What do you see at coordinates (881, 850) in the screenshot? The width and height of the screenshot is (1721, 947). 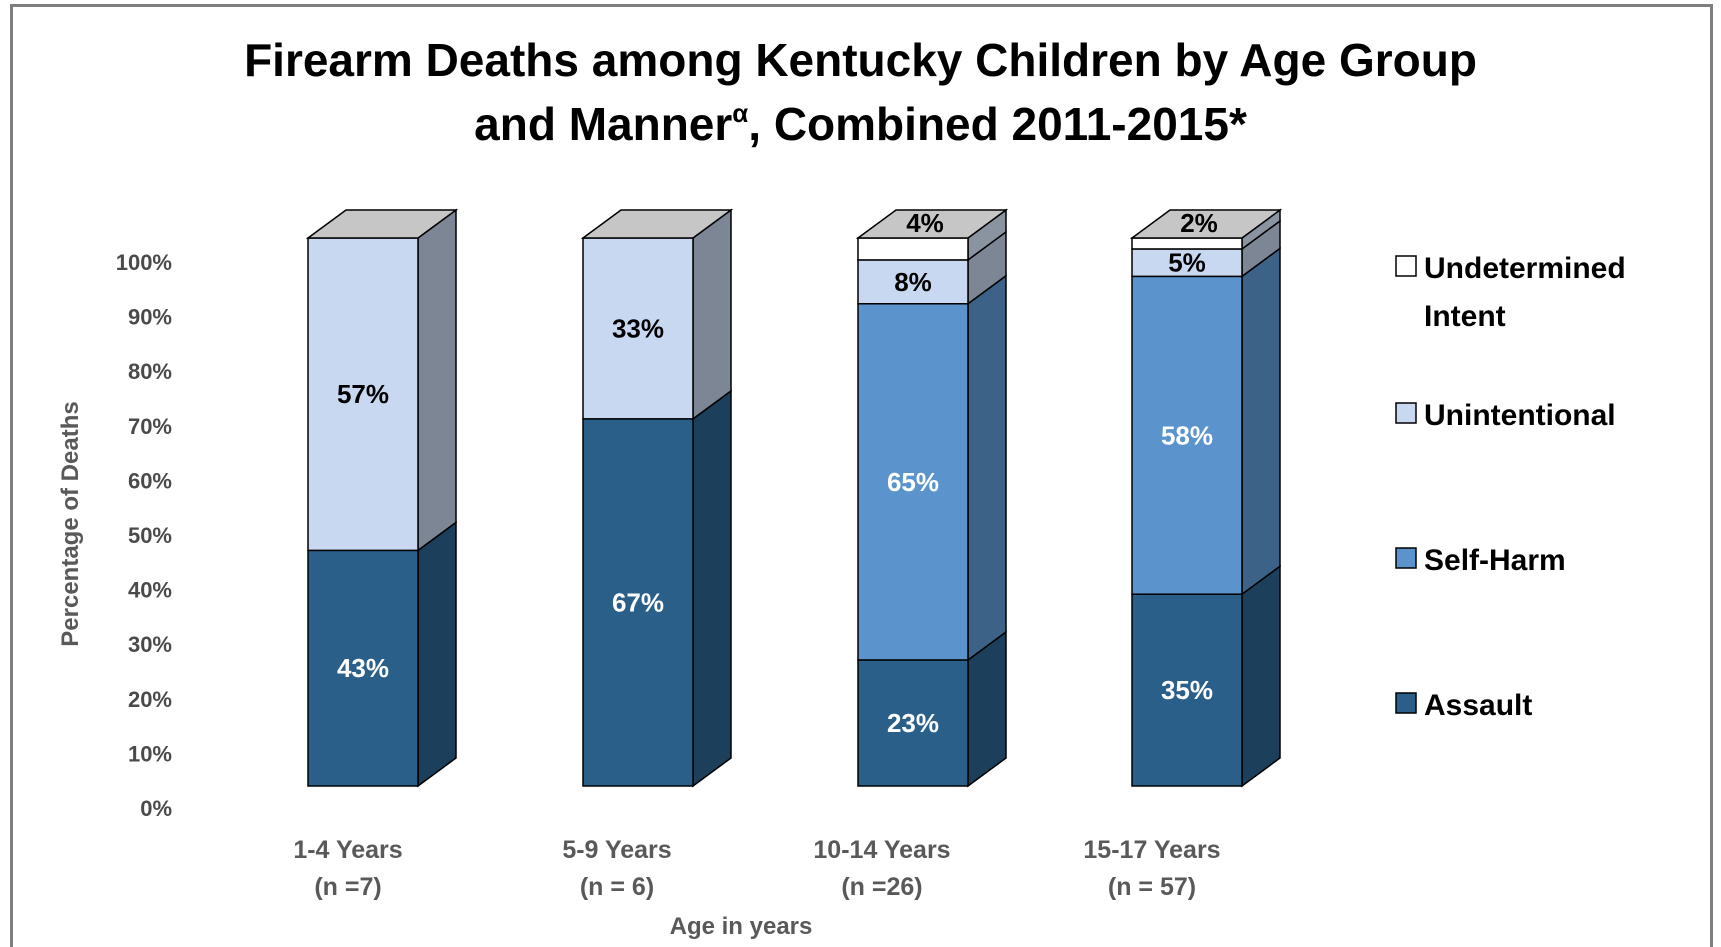 I see `x-category-label: 10-14 Years` at bounding box center [881, 850].